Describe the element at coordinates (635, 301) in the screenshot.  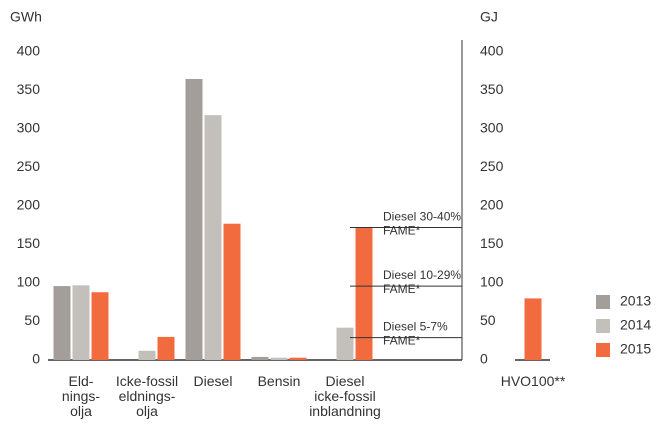
I see `legend-label: 2013` at that location.